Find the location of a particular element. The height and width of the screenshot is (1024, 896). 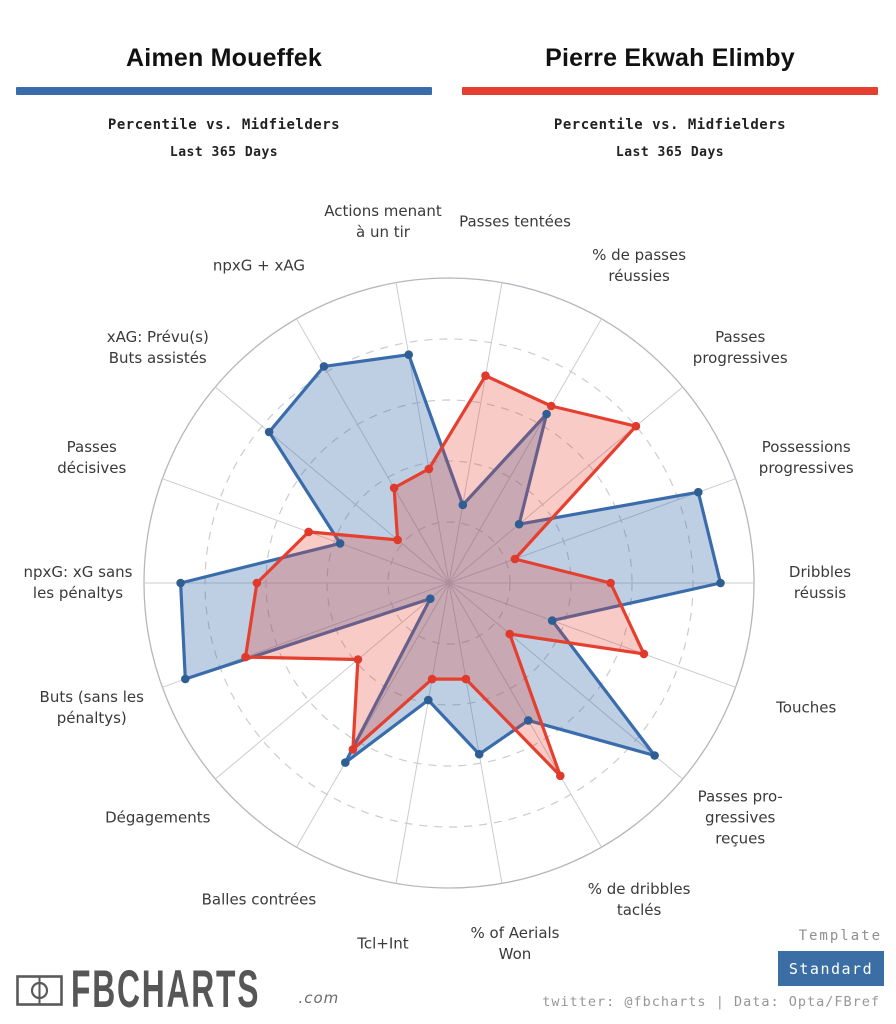

player-left-name: Aimen Moueffek is located at coordinates (224, 58).